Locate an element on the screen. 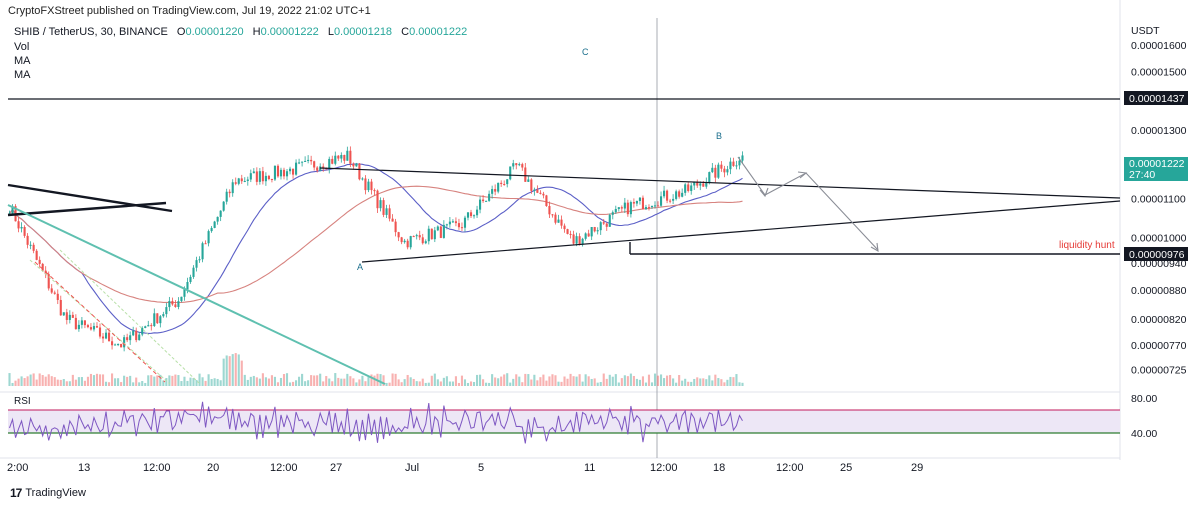  price-tick-0: 0.00001600 is located at coordinates (1159, 46).